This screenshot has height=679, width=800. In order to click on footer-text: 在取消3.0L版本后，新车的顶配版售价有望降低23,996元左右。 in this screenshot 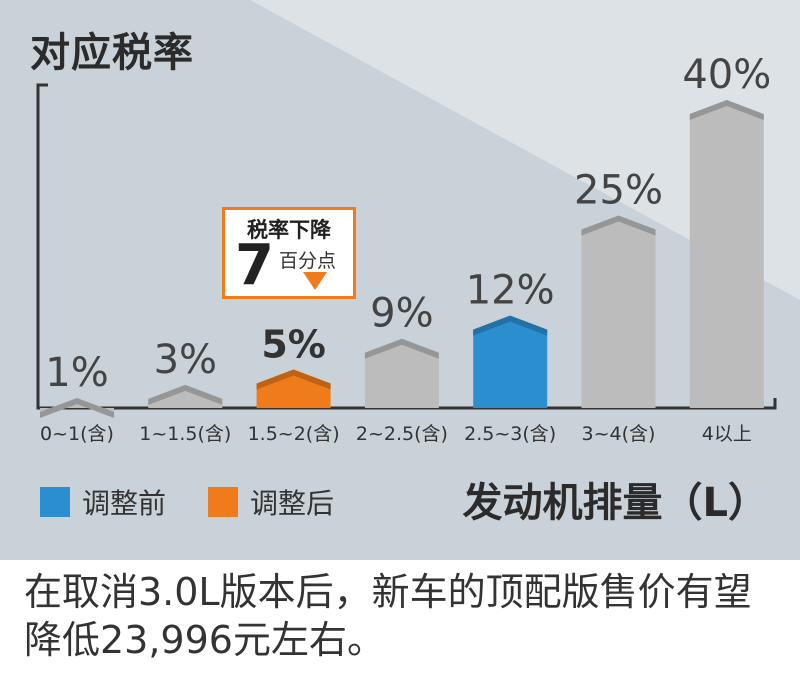, I will do `click(388, 616)`.